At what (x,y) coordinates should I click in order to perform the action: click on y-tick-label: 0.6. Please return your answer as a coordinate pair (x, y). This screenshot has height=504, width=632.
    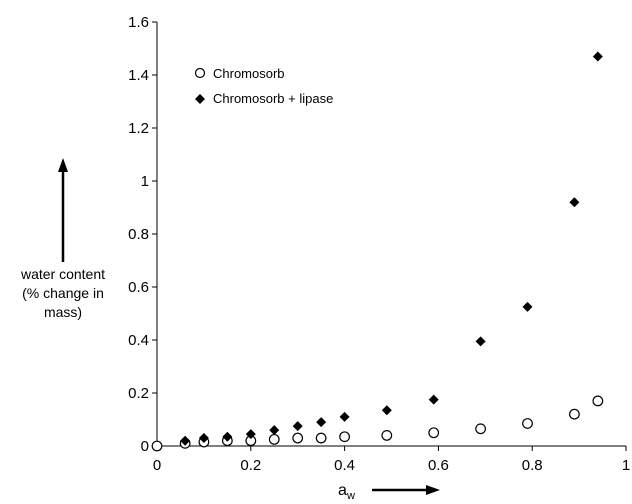
    Looking at the image, I should click on (138, 287).